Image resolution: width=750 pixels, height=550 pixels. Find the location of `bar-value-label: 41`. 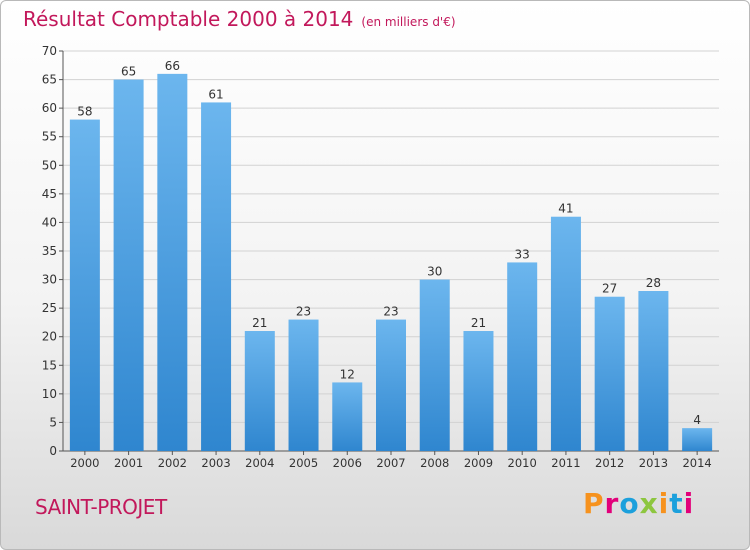

bar-value-label: 41 is located at coordinates (565, 209).